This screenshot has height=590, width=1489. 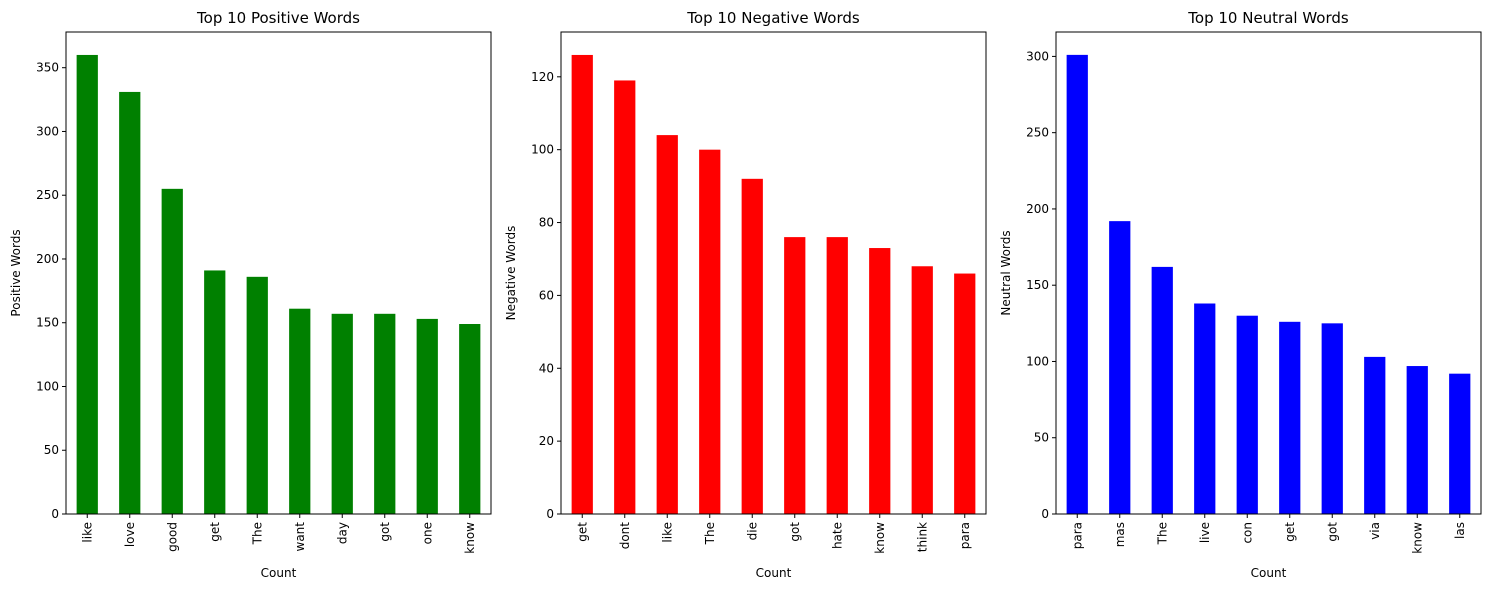 I want to click on y-ticks: 0 20 40 60 80 100 120, so click(x=546, y=295).